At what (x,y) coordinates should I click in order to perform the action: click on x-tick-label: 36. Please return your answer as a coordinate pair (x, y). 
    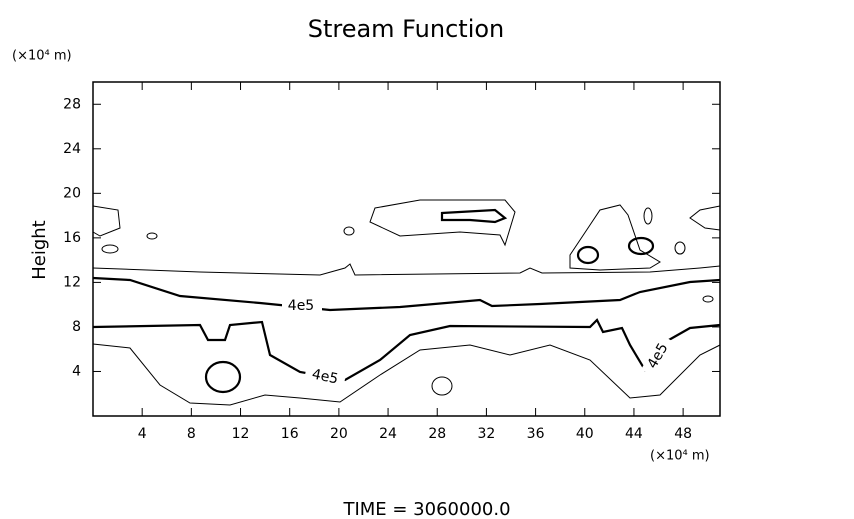
    Looking at the image, I should click on (536, 434).